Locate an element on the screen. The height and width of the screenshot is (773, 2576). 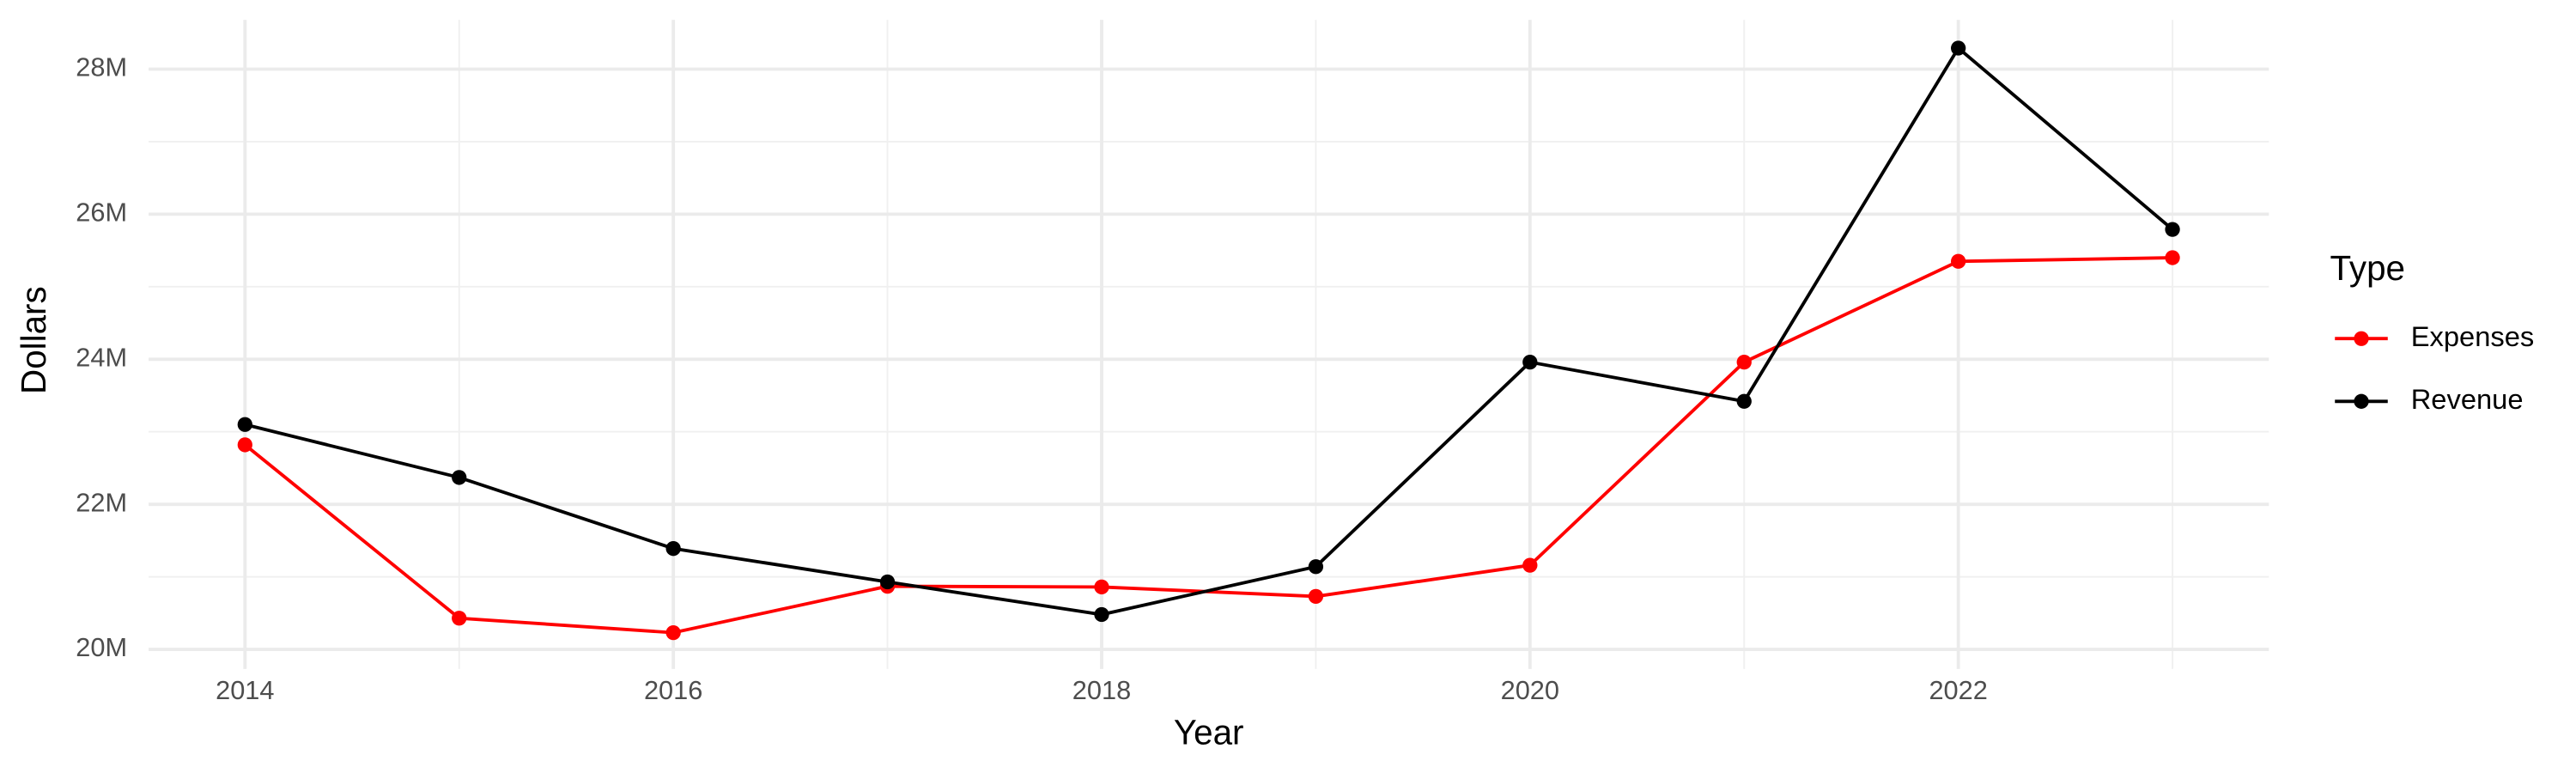
x-tick-label: 2018 is located at coordinates (1101, 690).